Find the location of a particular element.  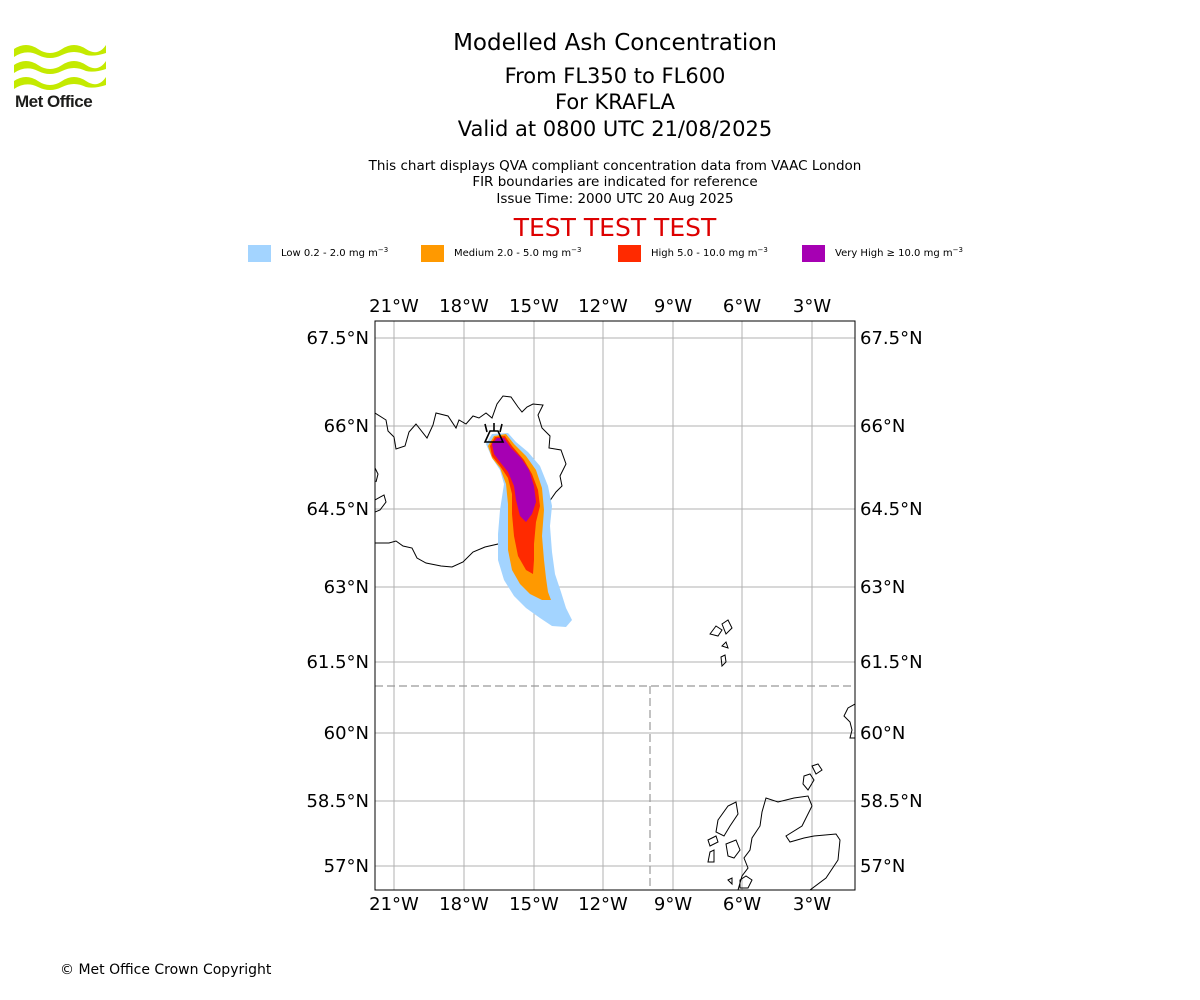

met-office-logo-text: Met Office is located at coordinates (54, 101).